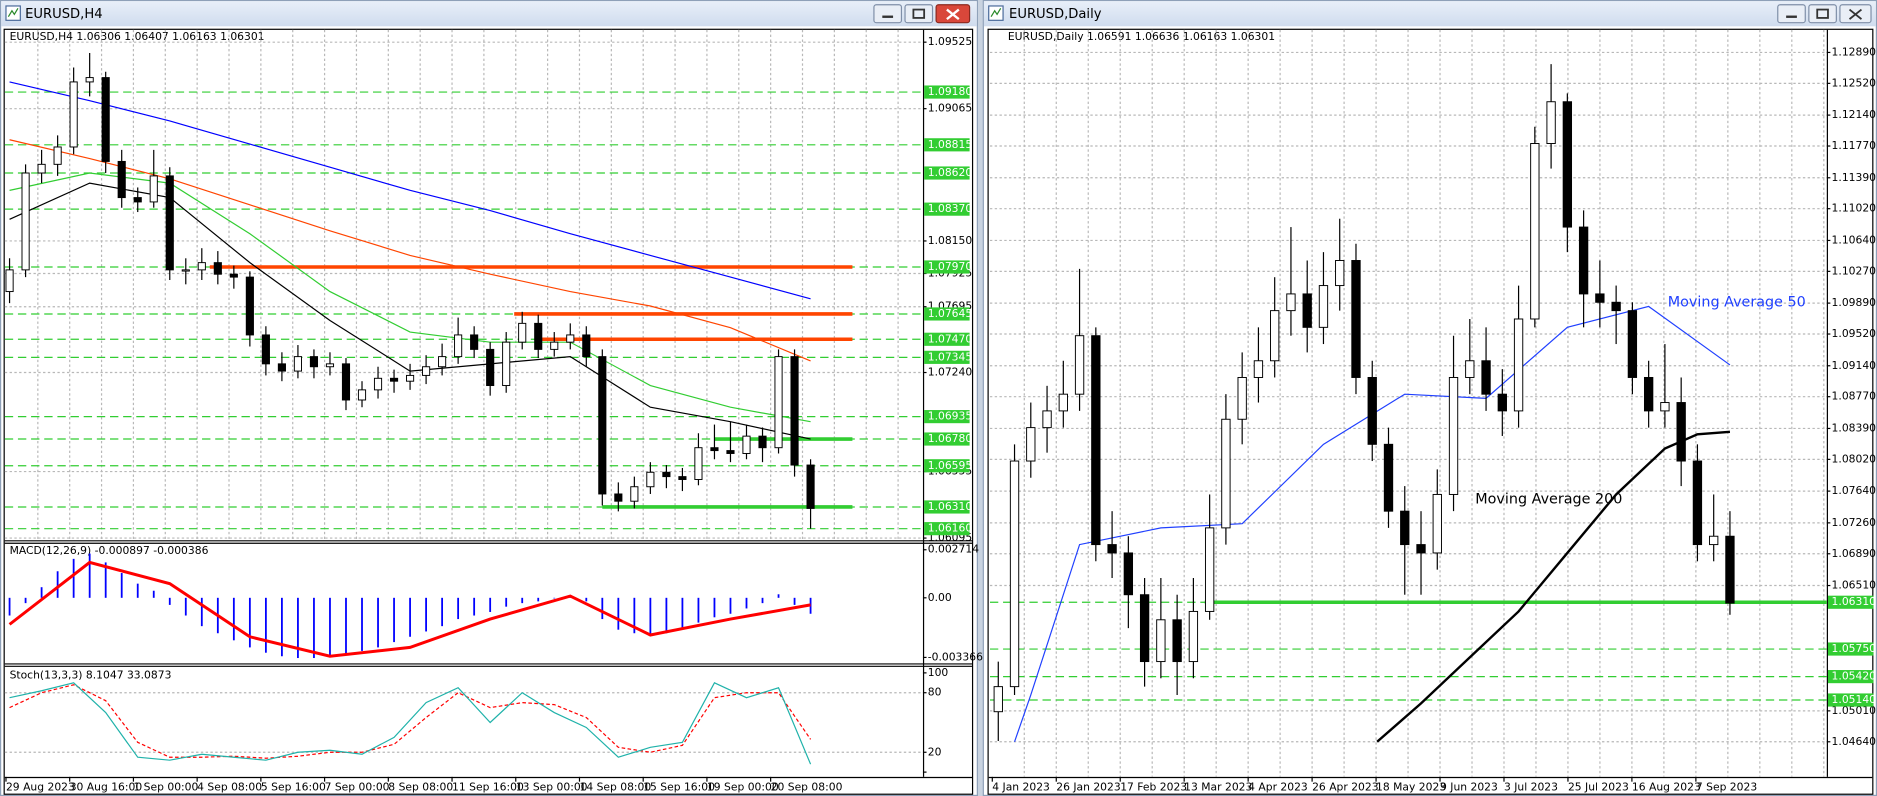 This screenshot has height=796, width=1877. I want to click on y-tick-label: 1.08150, so click(950, 240).